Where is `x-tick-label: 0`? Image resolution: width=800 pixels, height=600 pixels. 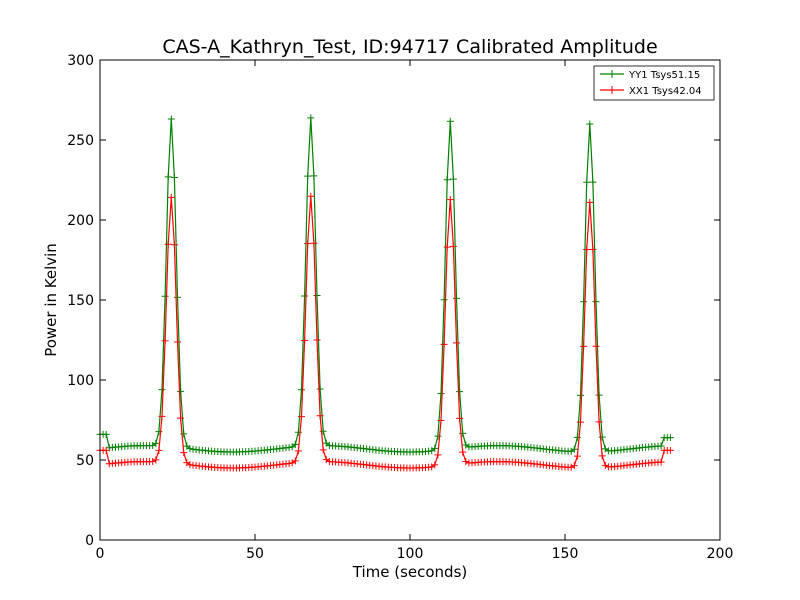 x-tick-label: 0 is located at coordinates (100, 554).